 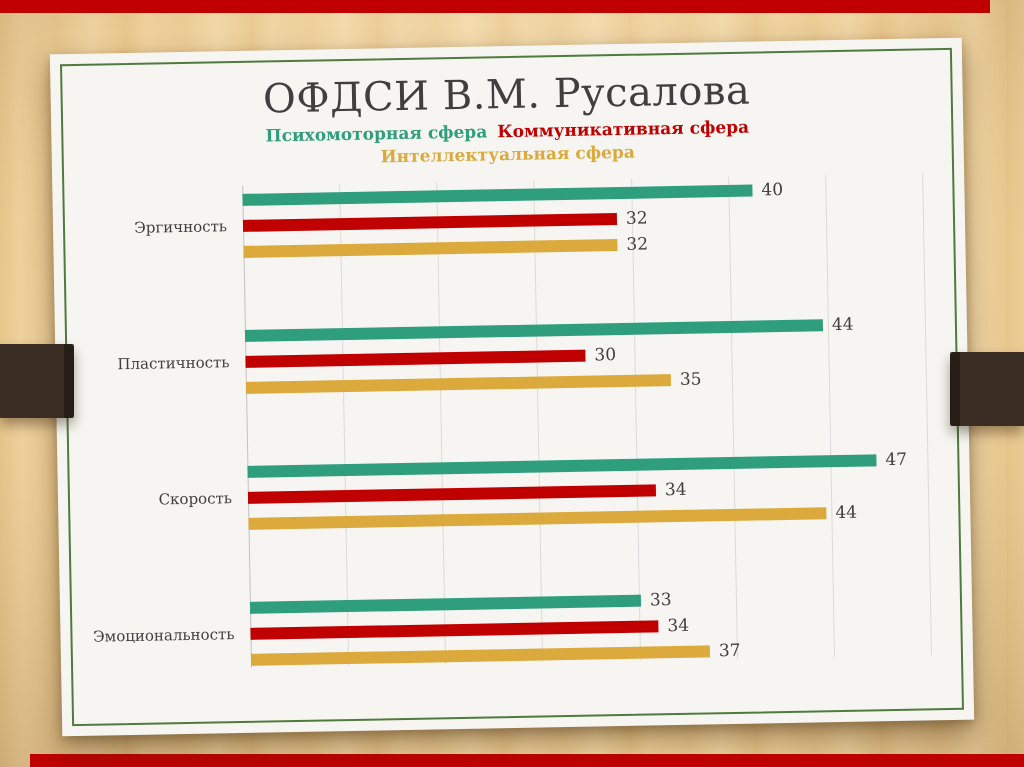 What do you see at coordinates (195, 499) in the screenshot?
I see `category-label: Скорость` at bounding box center [195, 499].